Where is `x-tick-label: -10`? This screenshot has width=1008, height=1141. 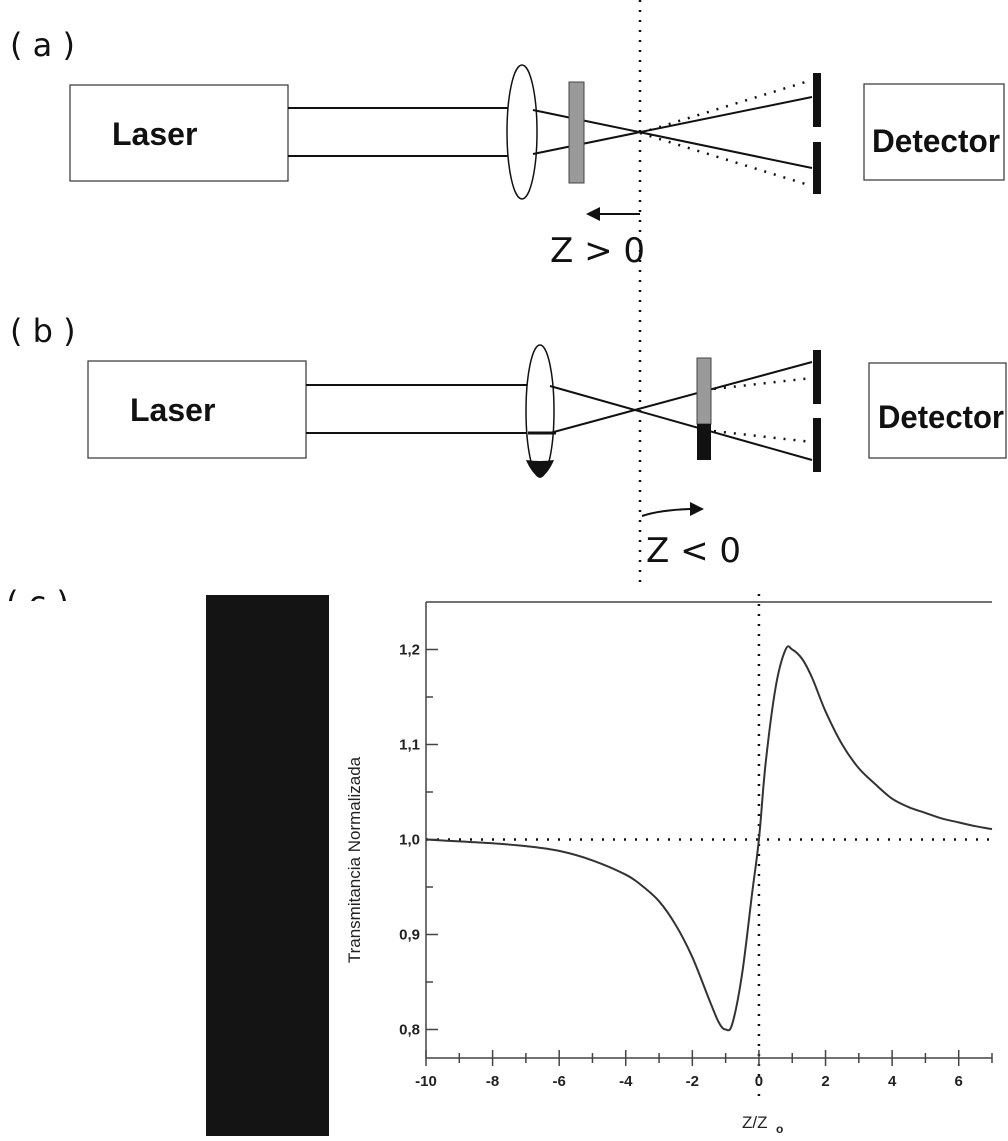 x-tick-label: -10 is located at coordinates (426, 1081).